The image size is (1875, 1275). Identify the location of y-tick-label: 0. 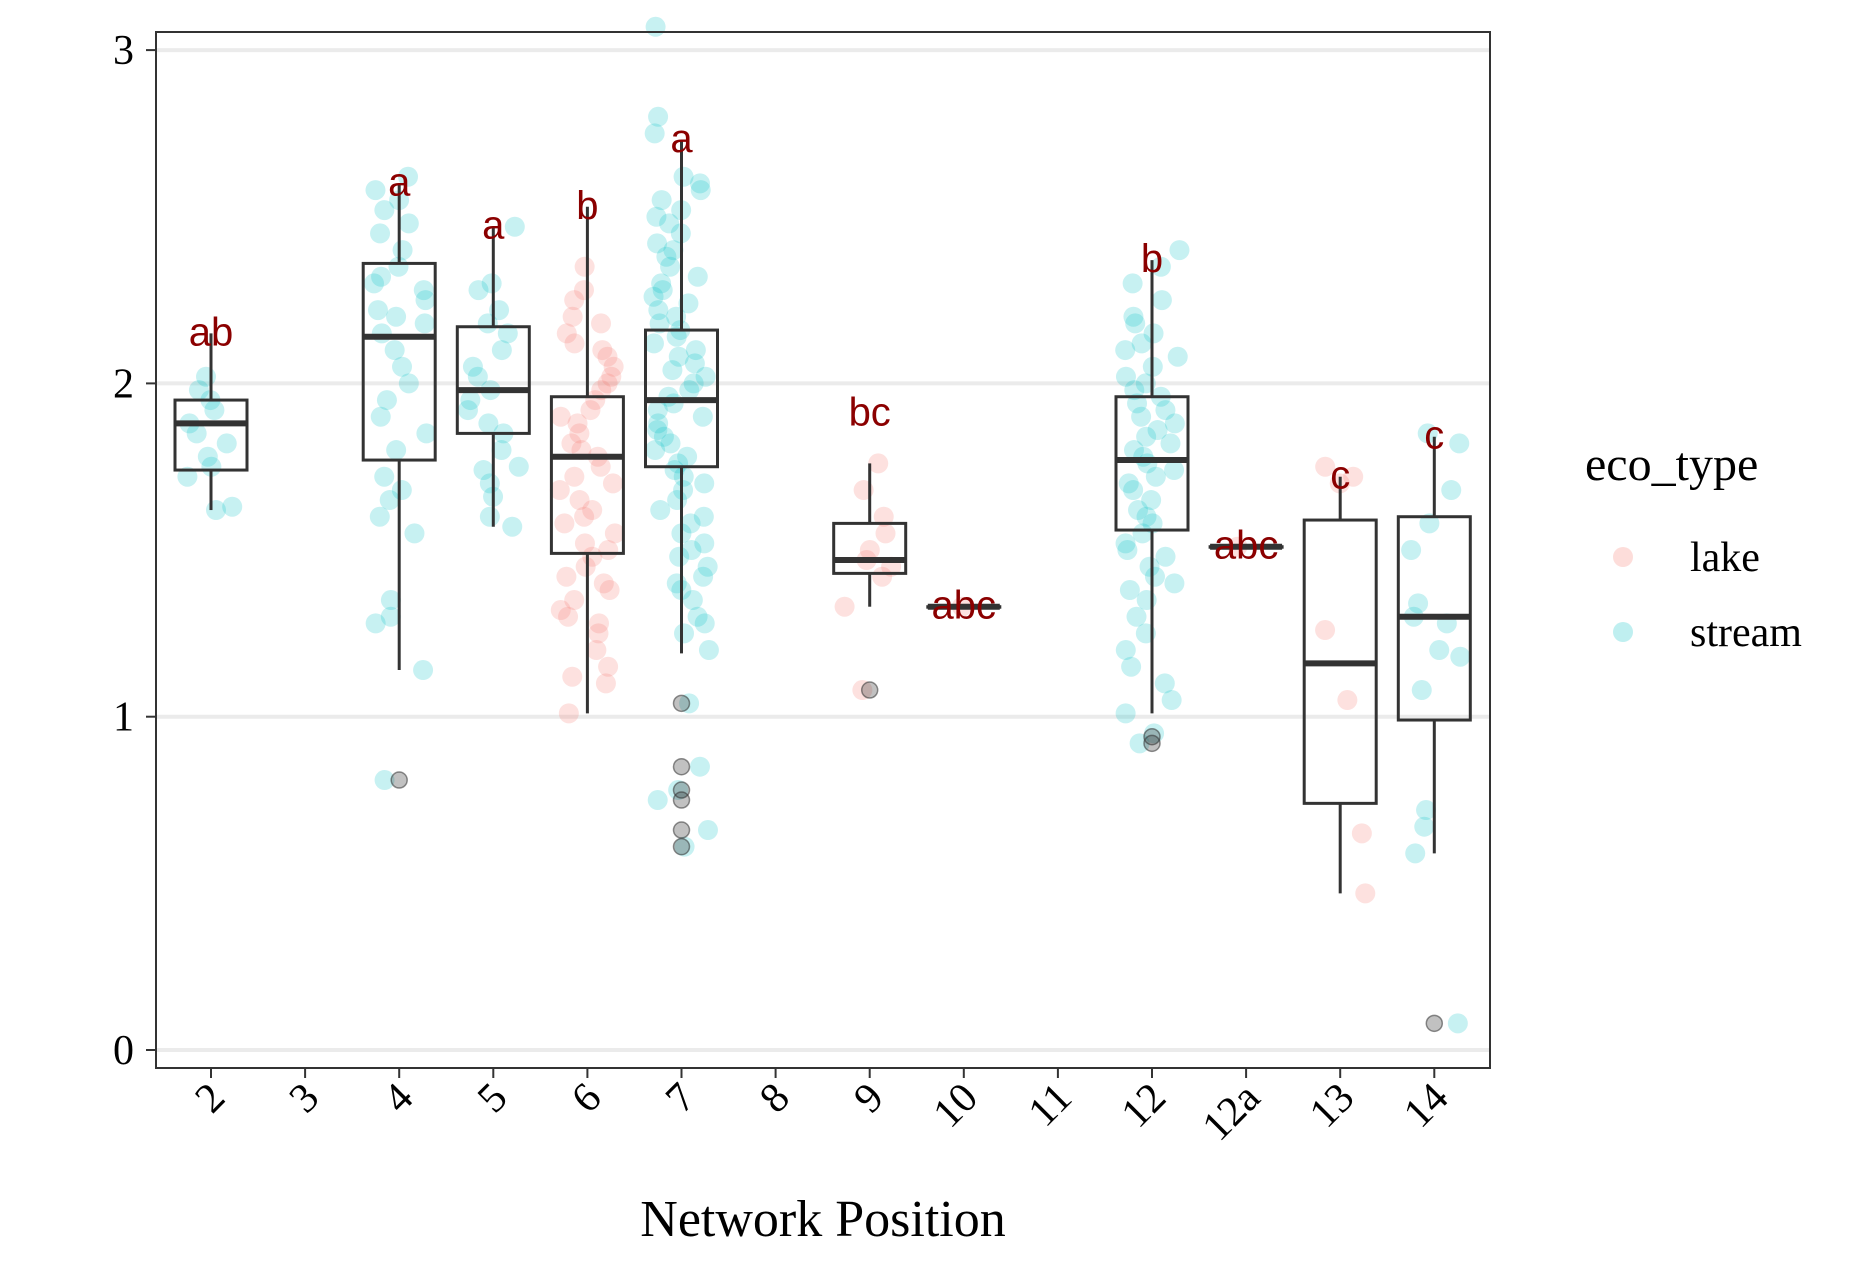
(123, 1051).